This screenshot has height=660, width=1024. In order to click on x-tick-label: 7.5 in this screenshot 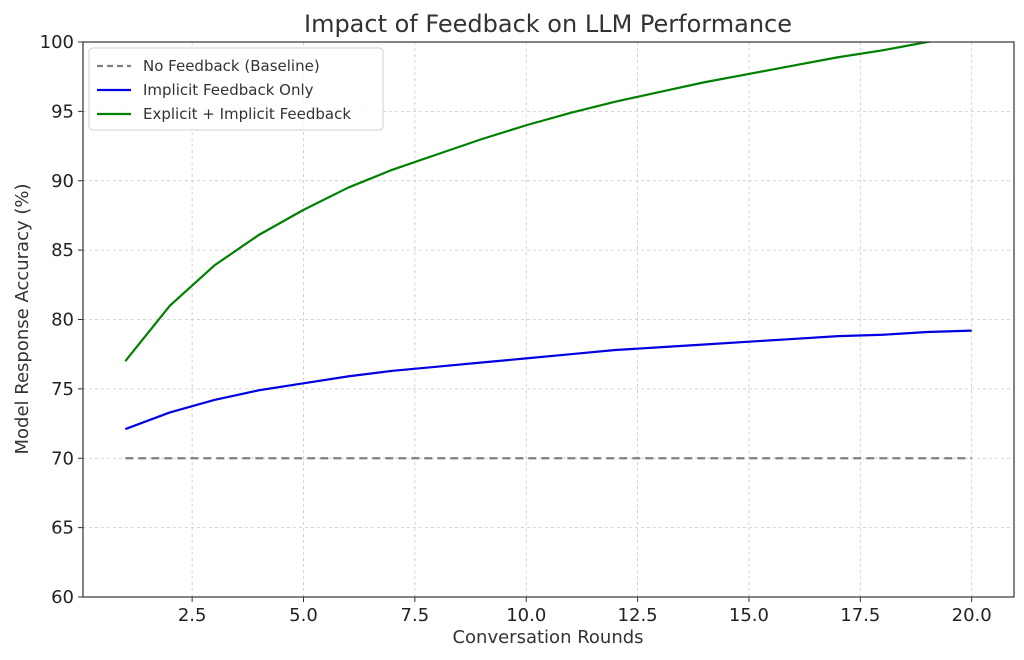, I will do `click(415, 615)`.